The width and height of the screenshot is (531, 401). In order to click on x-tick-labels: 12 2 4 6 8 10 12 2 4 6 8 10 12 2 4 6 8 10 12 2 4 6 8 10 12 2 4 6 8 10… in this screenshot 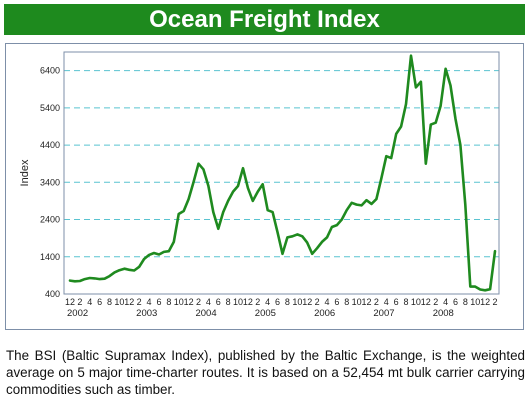, I will do `click(281, 302)`.